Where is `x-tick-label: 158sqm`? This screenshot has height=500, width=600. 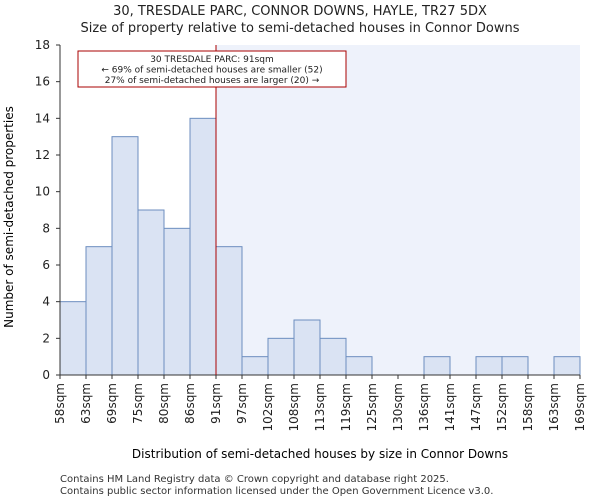 x-tick-label: 158sqm is located at coordinates (528, 407).